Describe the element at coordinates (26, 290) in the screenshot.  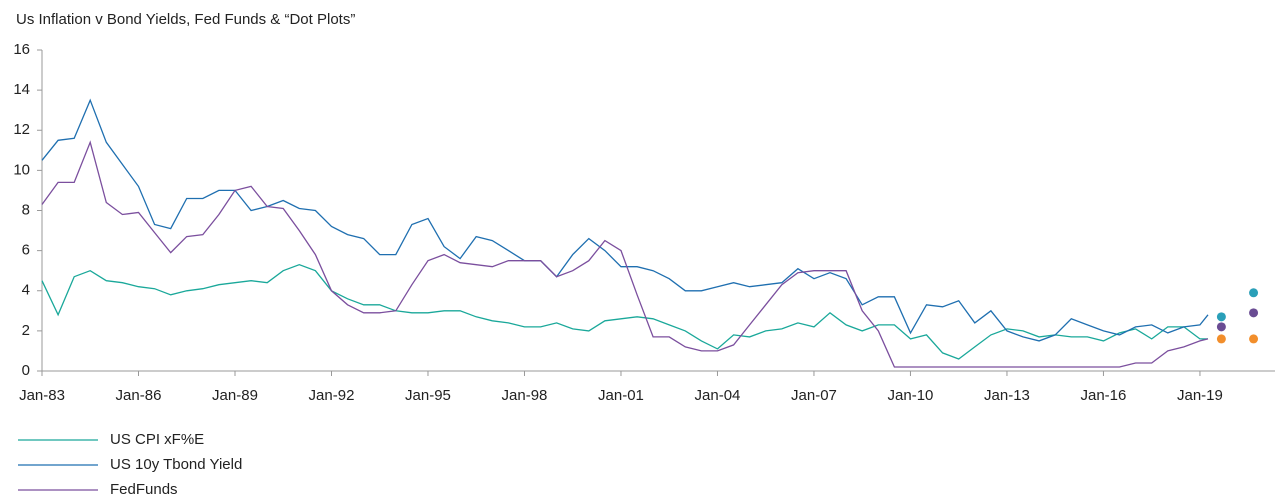
I see `y-tick-label: 4` at that location.